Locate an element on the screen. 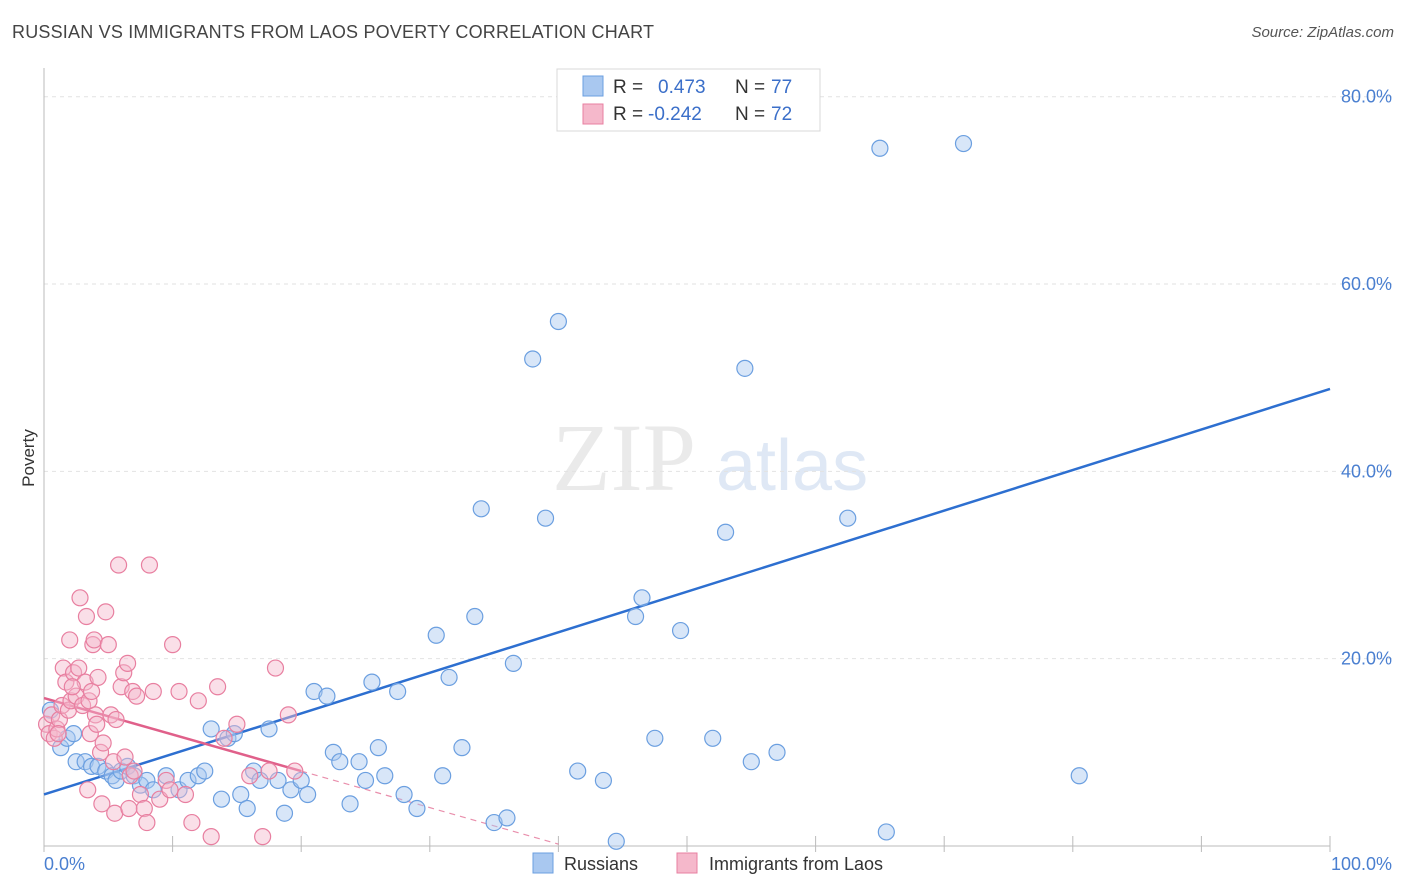  trendline-extension-laos is located at coordinates (430, 807).